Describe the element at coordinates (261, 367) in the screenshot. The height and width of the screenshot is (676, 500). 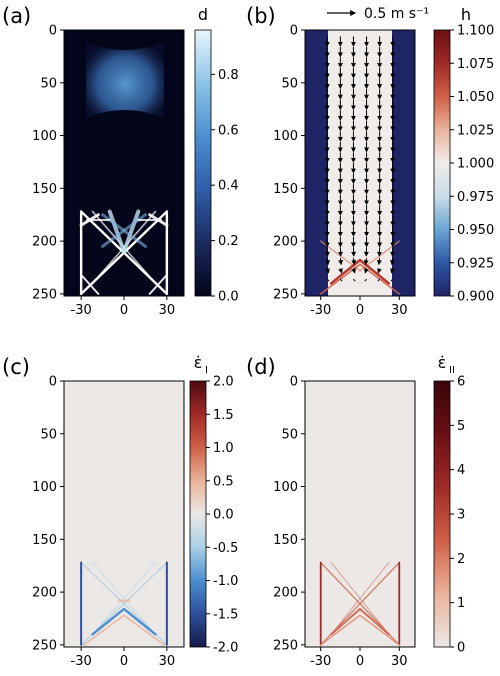
I see `panel-label-d: (d)` at that location.